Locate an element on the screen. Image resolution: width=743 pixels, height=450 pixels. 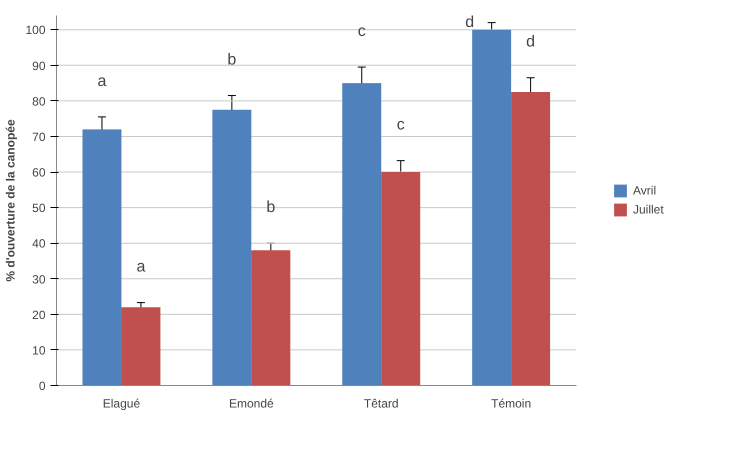
y-tick-label: 80 is located at coordinates (39, 101).